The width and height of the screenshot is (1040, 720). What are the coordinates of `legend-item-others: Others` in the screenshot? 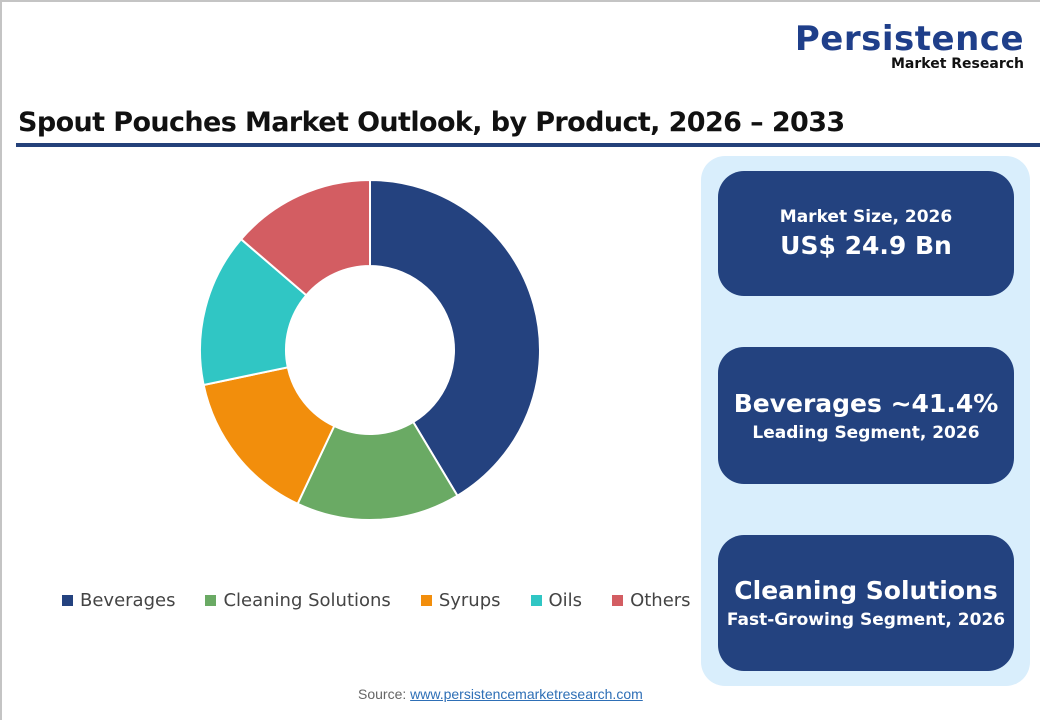 It's located at (651, 600).